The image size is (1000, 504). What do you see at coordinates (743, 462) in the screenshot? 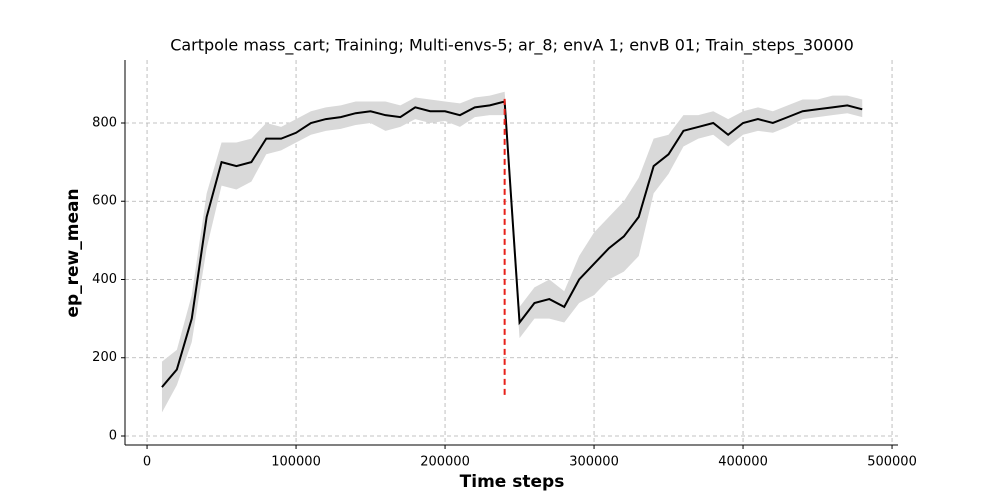
I see `x-tick-label: 400000` at bounding box center [743, 462].